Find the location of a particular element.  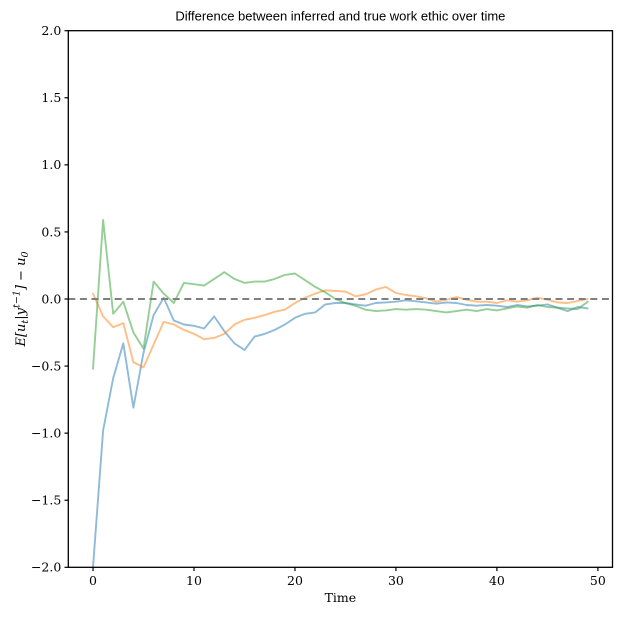

y-tick-label: 0.5 is located at coordinates (51, 231).